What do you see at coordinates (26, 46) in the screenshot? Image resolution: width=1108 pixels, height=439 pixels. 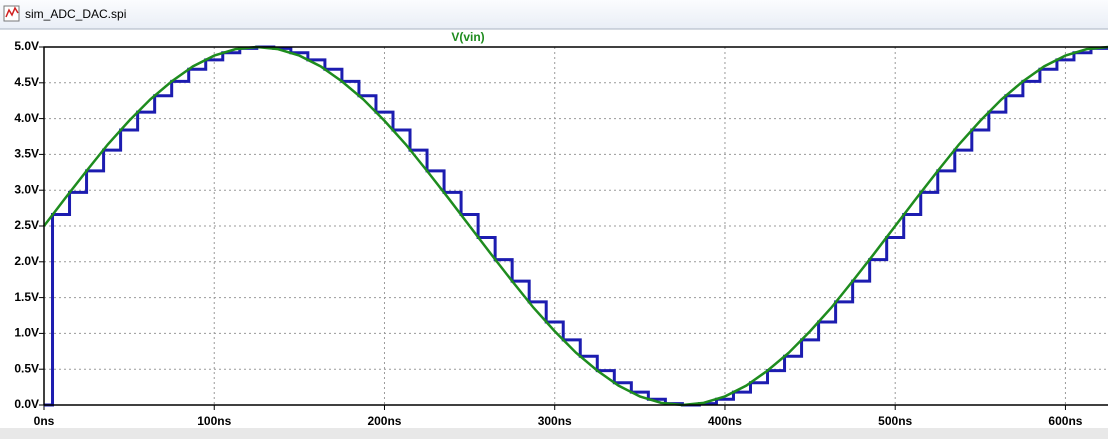 I see `y-tick-label: 5.0V` at bounding box center [26, 46].